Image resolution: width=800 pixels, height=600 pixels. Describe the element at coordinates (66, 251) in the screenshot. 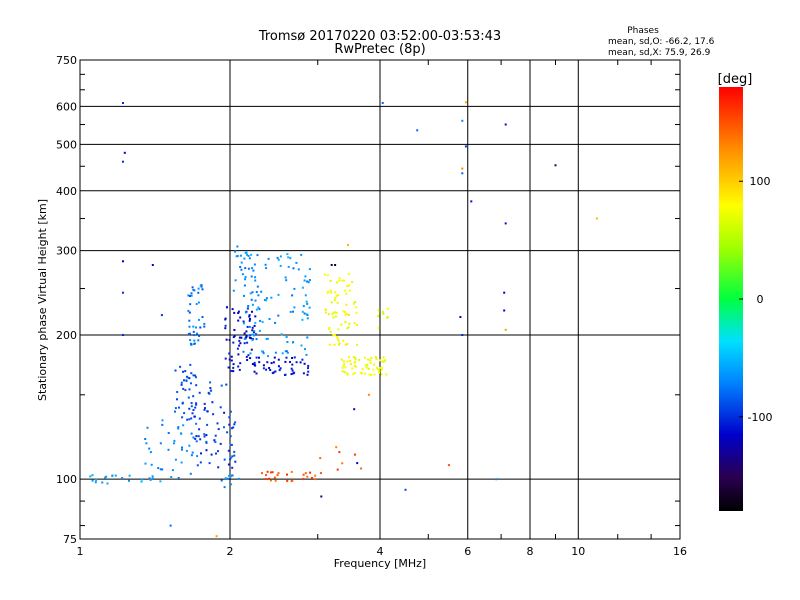

I see `y-tick-label: 300` at that location.